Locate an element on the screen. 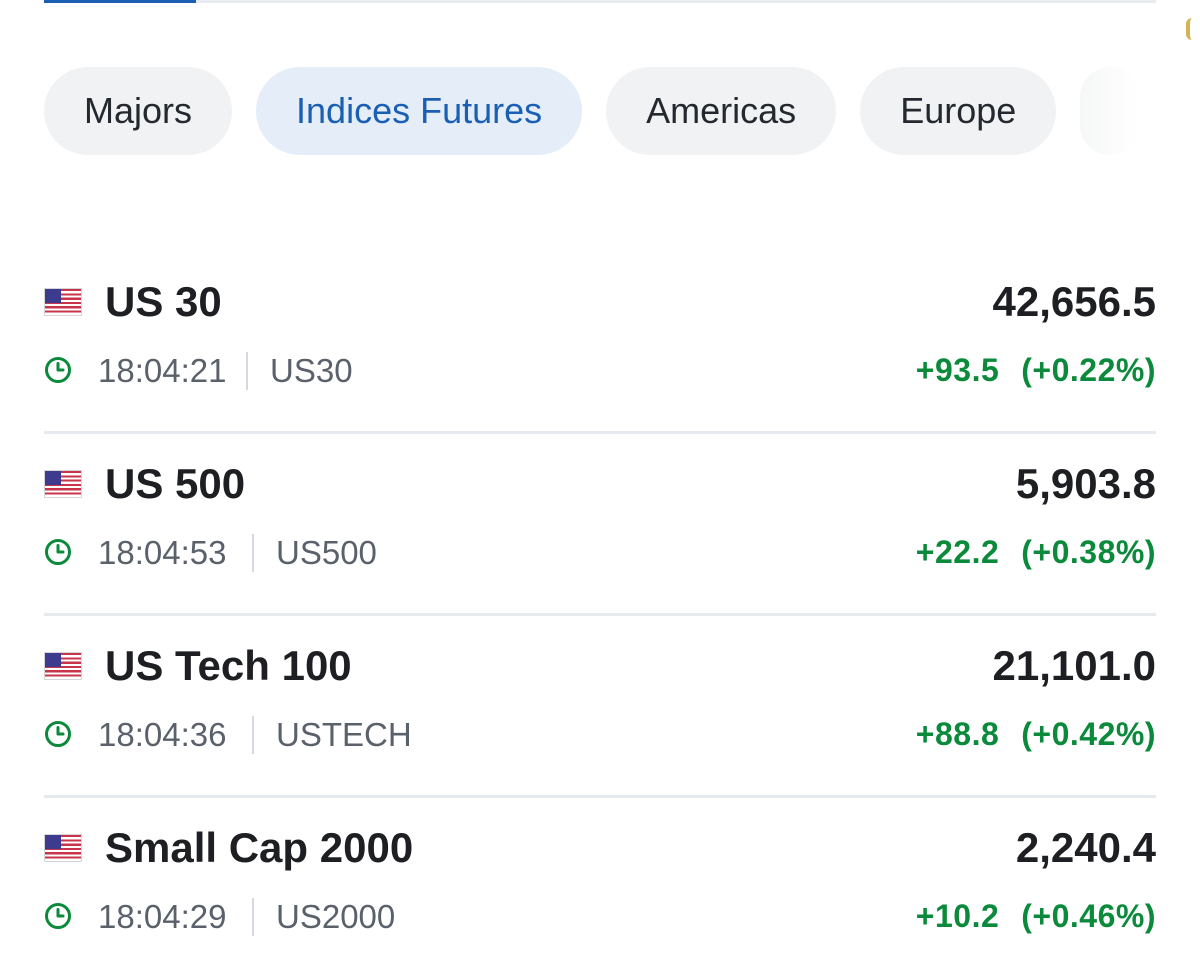 The height and width of the screenshot is (964, 1200). change-value: +10.2 is located at coordinates (957, 916).